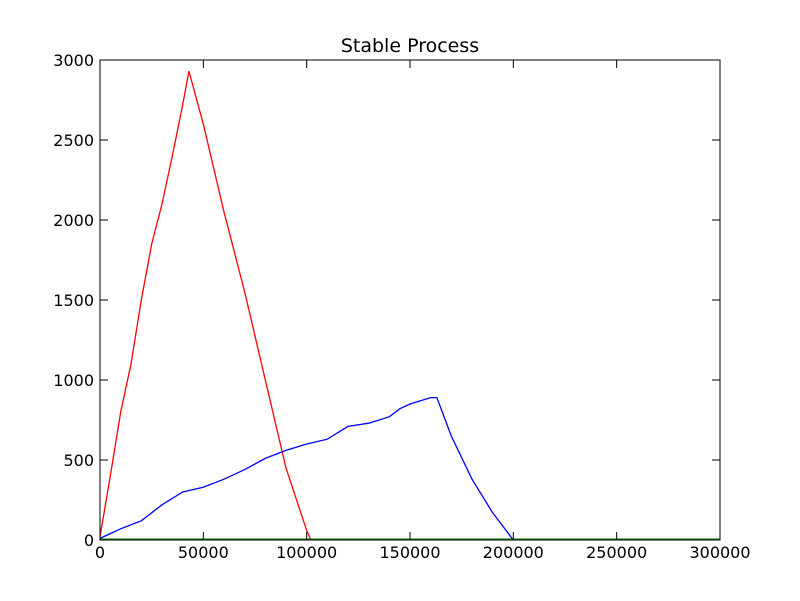 The image size is (800, 601). What do you see at coordinates (73, 220) in the screenshot?
I see `y-tick-label: 2000` at bounding box center [73, 220].